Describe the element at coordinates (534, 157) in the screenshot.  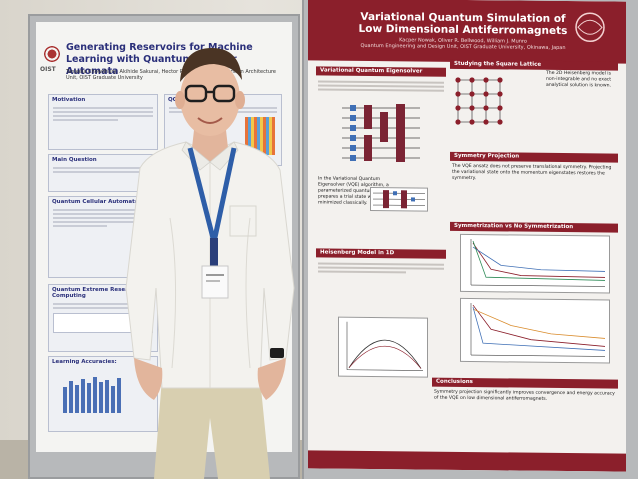
I see `section-symmetry-projection-header: Symmetry Projection` at that location.